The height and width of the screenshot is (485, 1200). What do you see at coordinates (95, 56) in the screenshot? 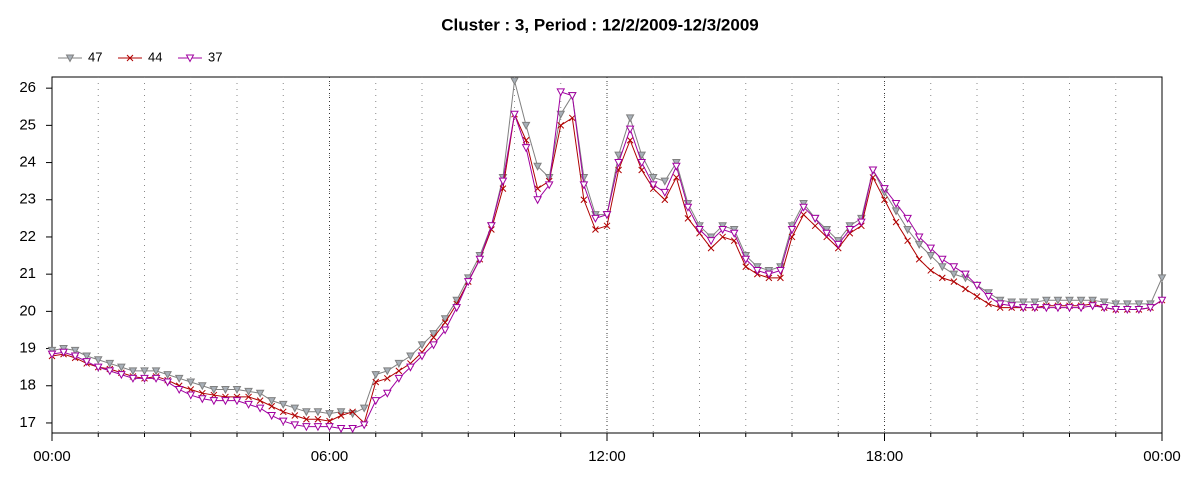
I see `legend-label: 47` at bounding box center [95, 56].